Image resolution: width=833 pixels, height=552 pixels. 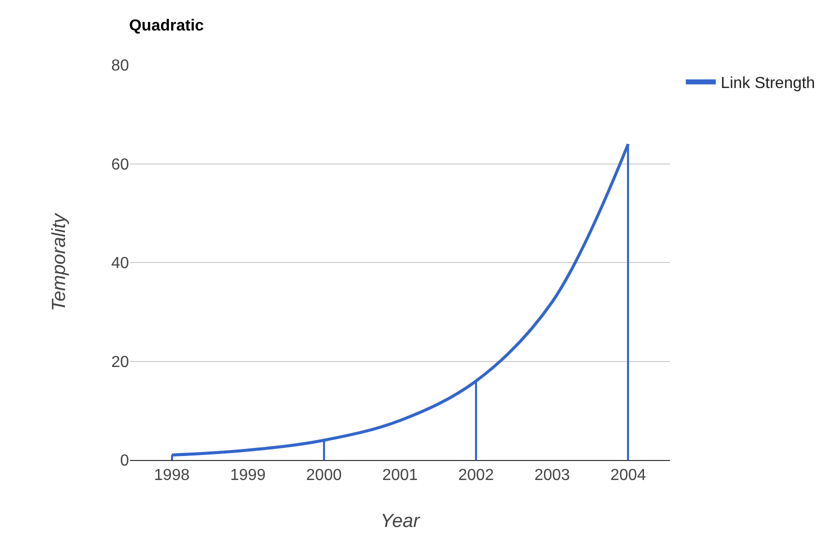 I want to click on x-tick-label: 1999, so click(x=248, y=475).